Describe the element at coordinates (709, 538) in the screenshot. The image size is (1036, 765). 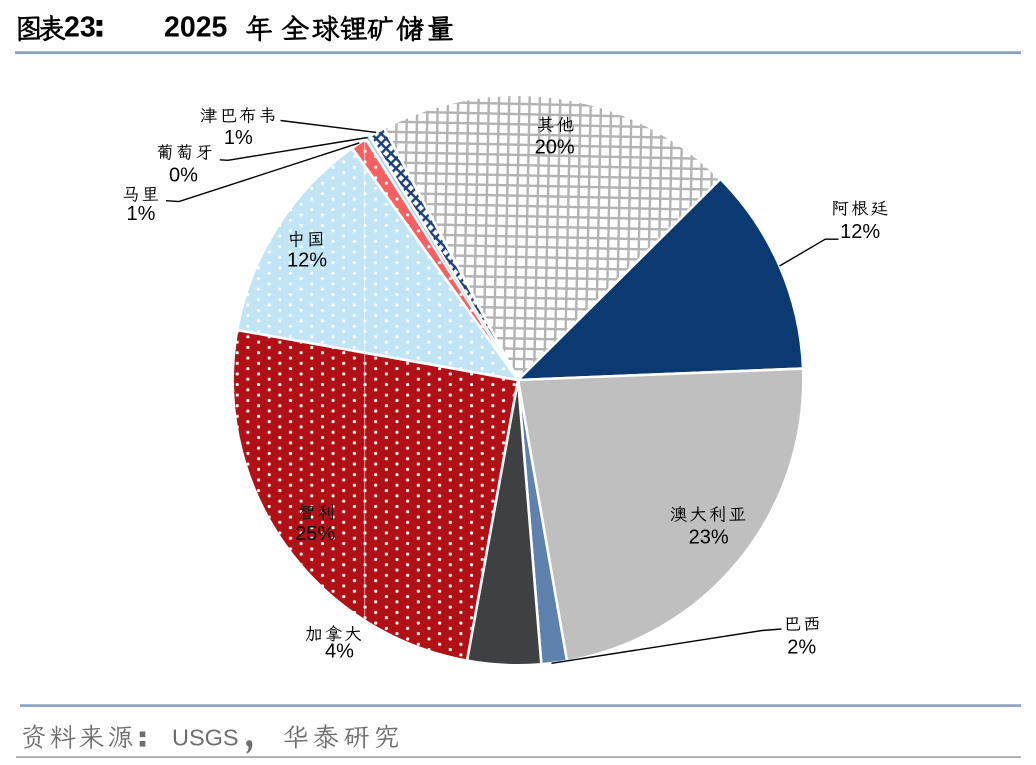
I see `svg-text: 23%` at that location.